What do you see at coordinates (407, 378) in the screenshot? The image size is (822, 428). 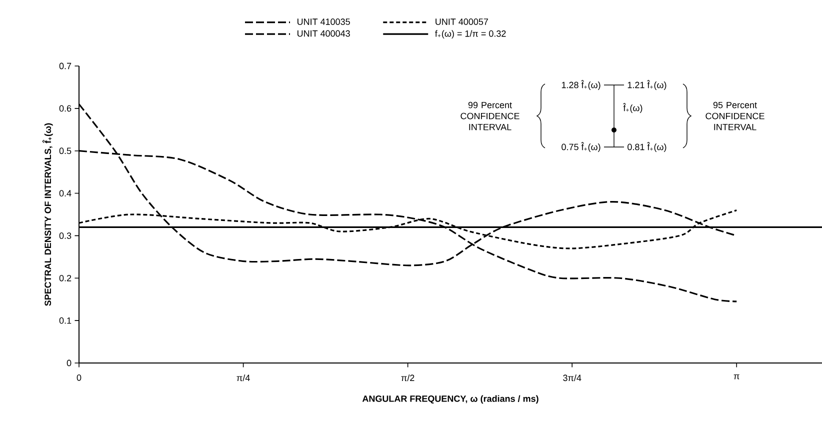 I see `x-tick-label: π/2` at bounding box center [407, 378].